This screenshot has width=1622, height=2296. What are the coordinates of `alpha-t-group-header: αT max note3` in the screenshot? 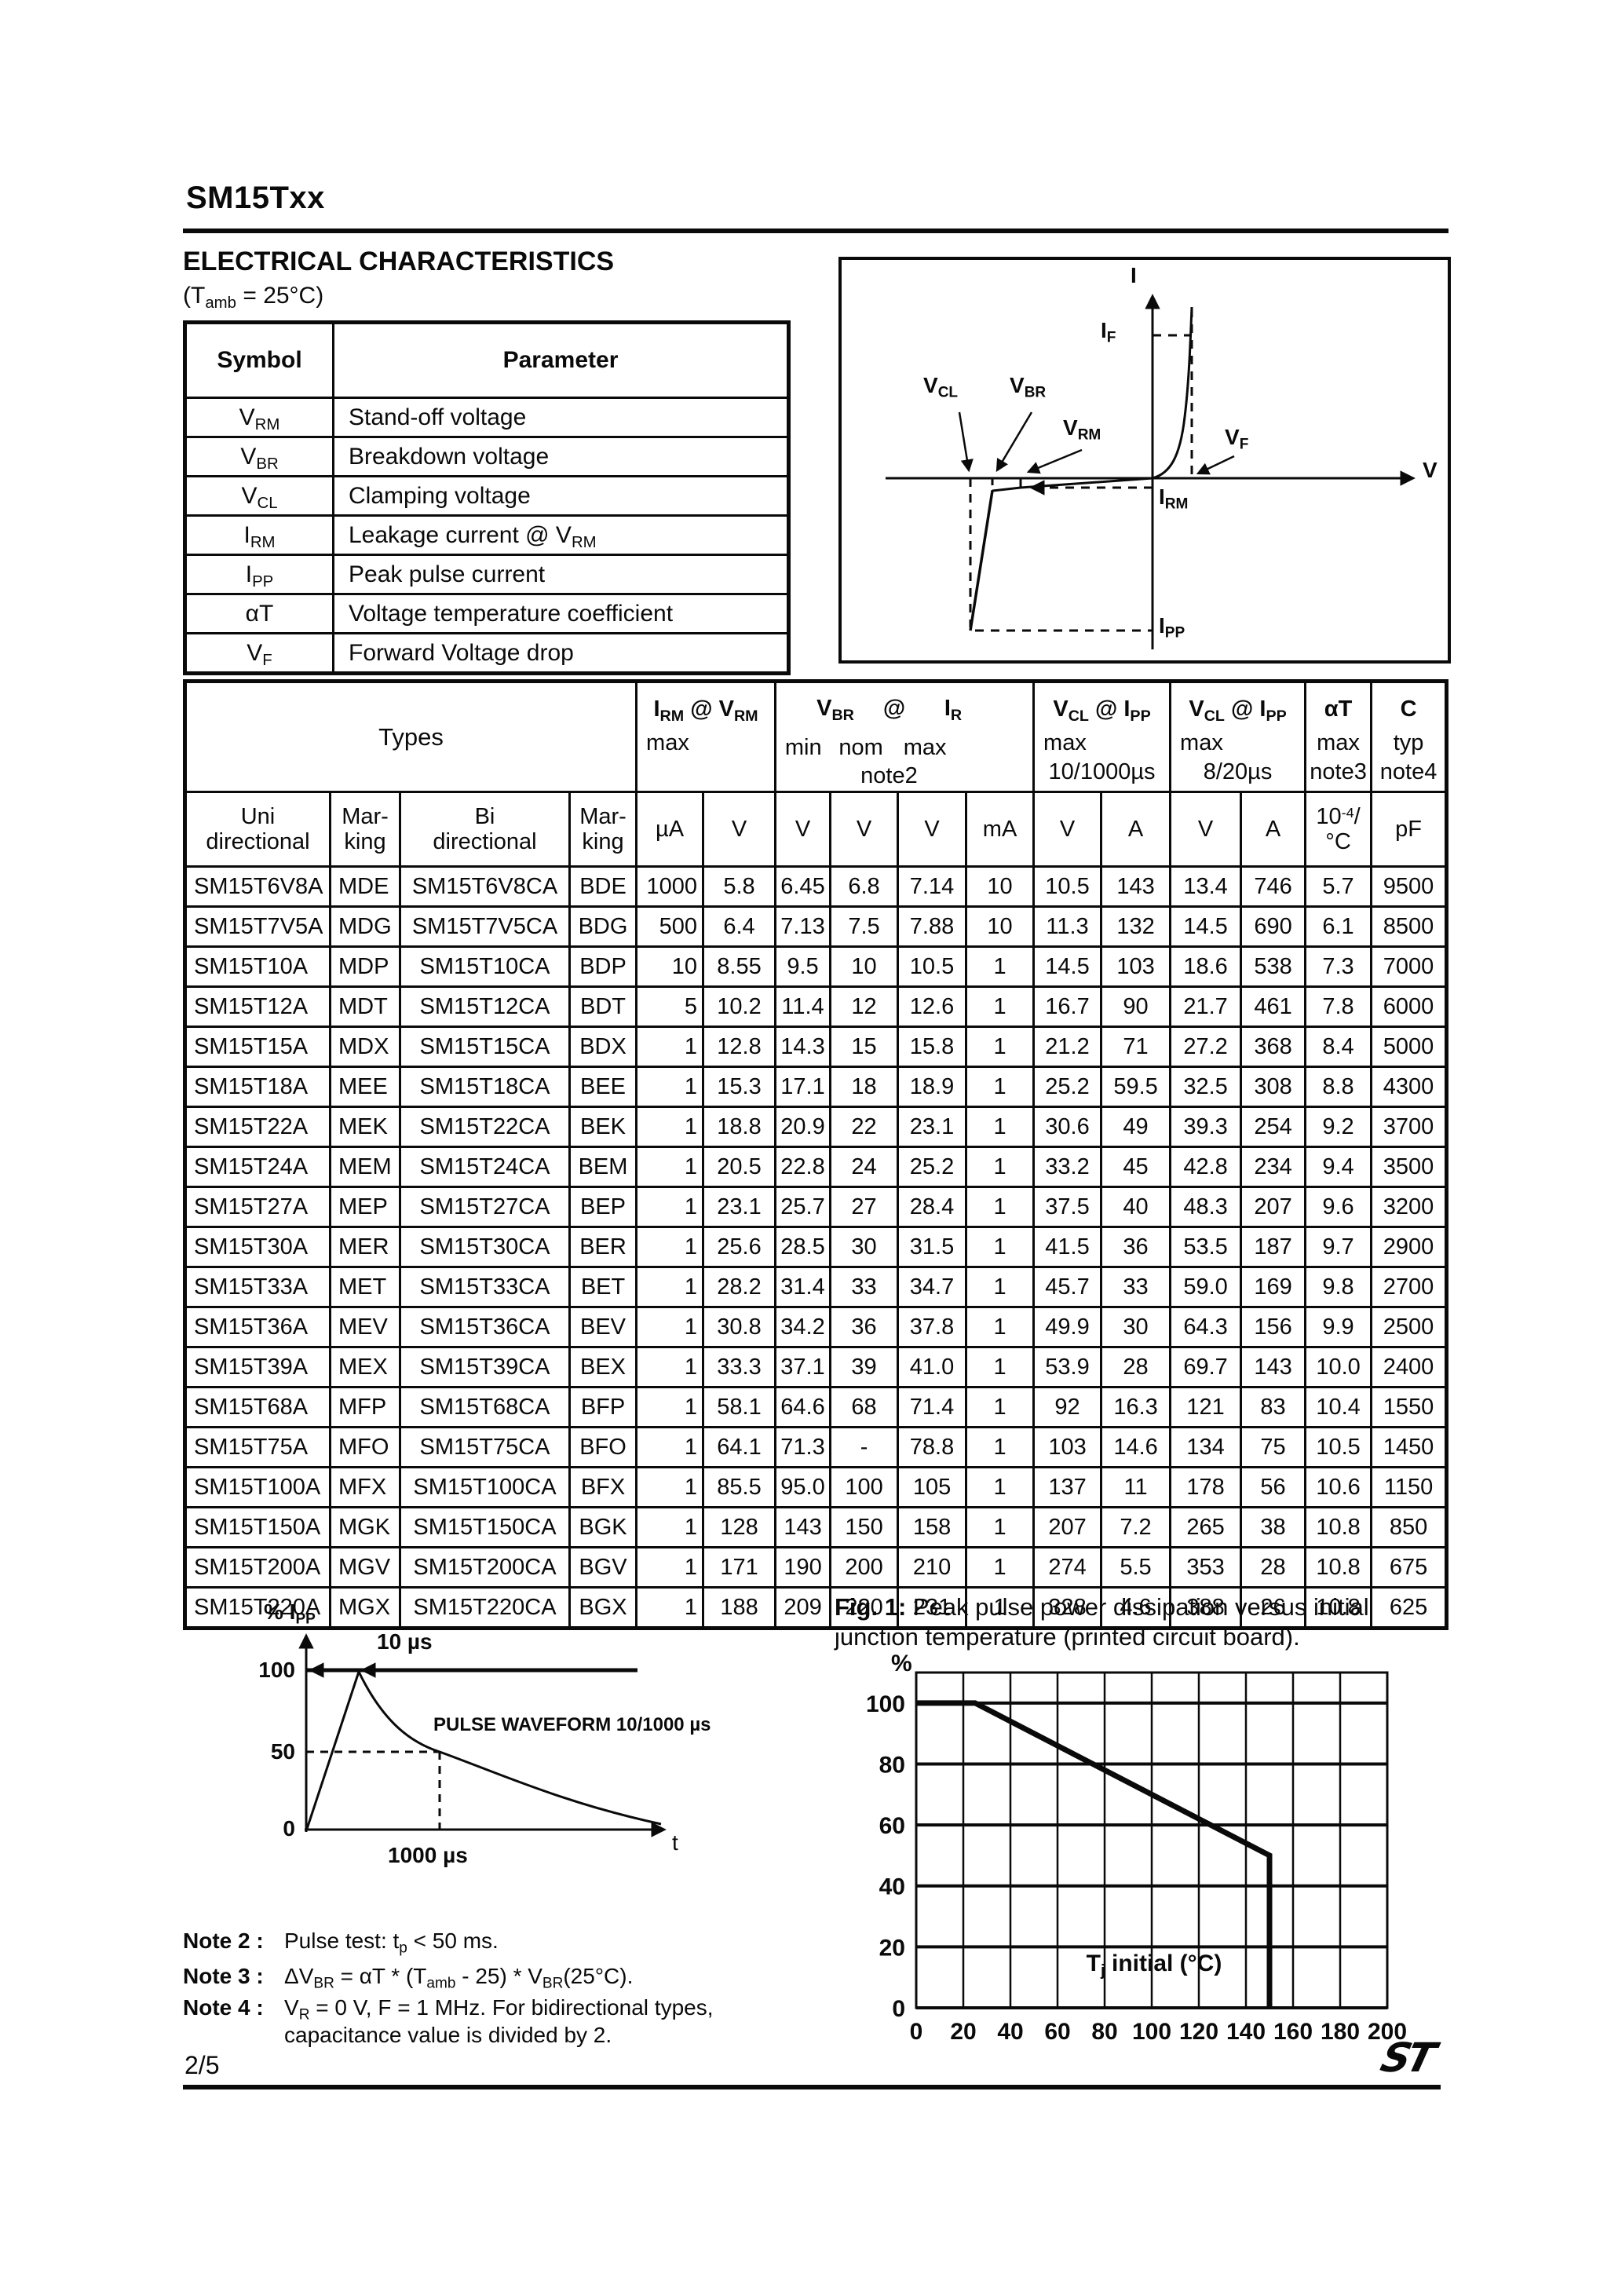 It's located at (1338, 737).